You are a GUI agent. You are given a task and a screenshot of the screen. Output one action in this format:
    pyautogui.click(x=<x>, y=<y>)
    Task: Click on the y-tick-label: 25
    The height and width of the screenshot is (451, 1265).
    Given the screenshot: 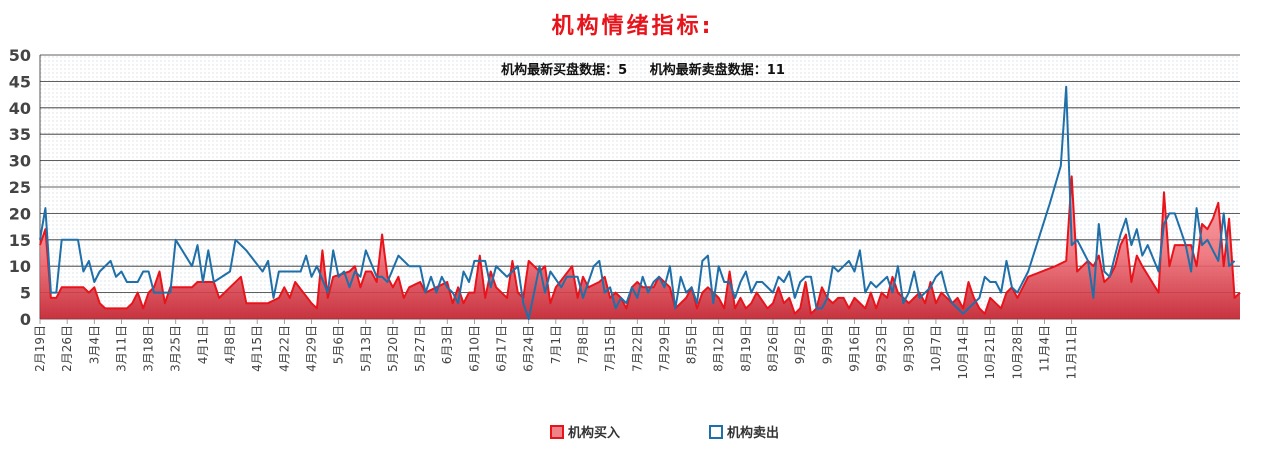 What is the action you would take?
    pyautogui.click(x=20, y=187)
    